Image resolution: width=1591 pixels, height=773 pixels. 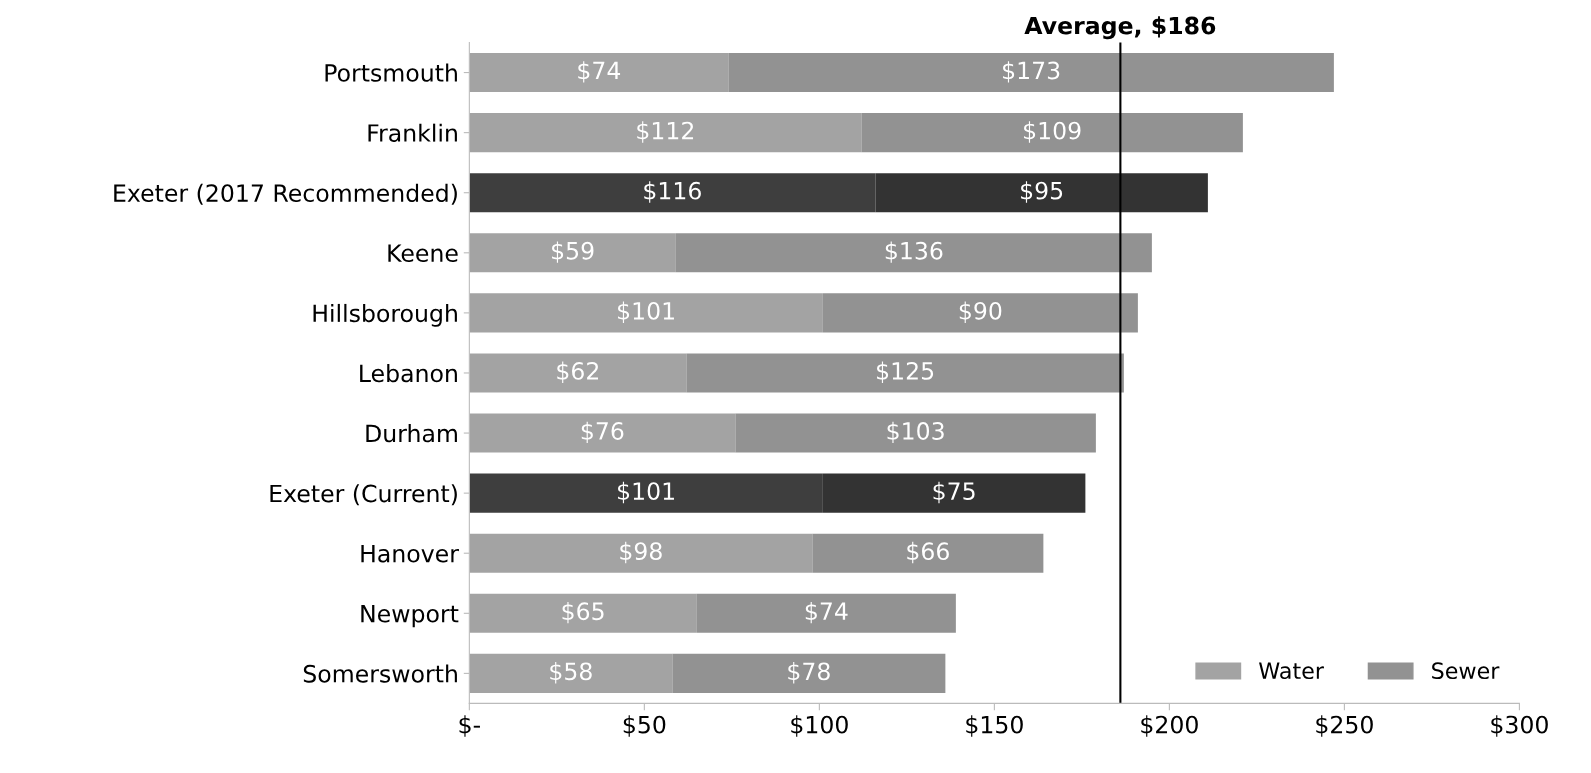 I want to click on y-tick-label: Newport, so click(x=410, y=616).